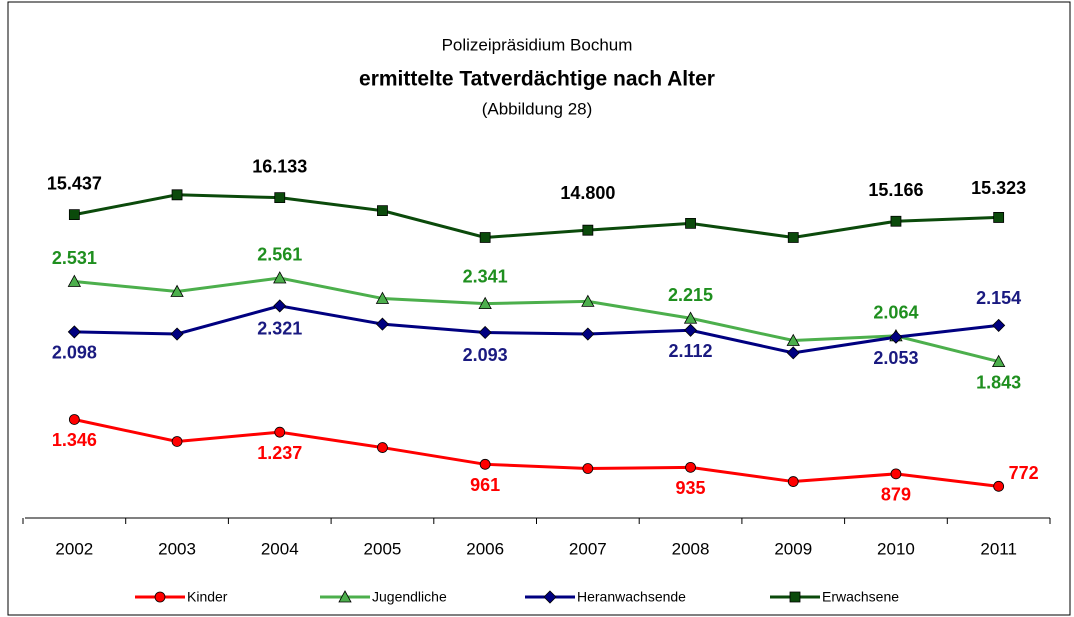 The height and width of the screenshot is (617, 1074). What do you see at coordinates (485, 276) in the screenshot?
I see `data-label: 2.341` at bounding box center [485, 276].